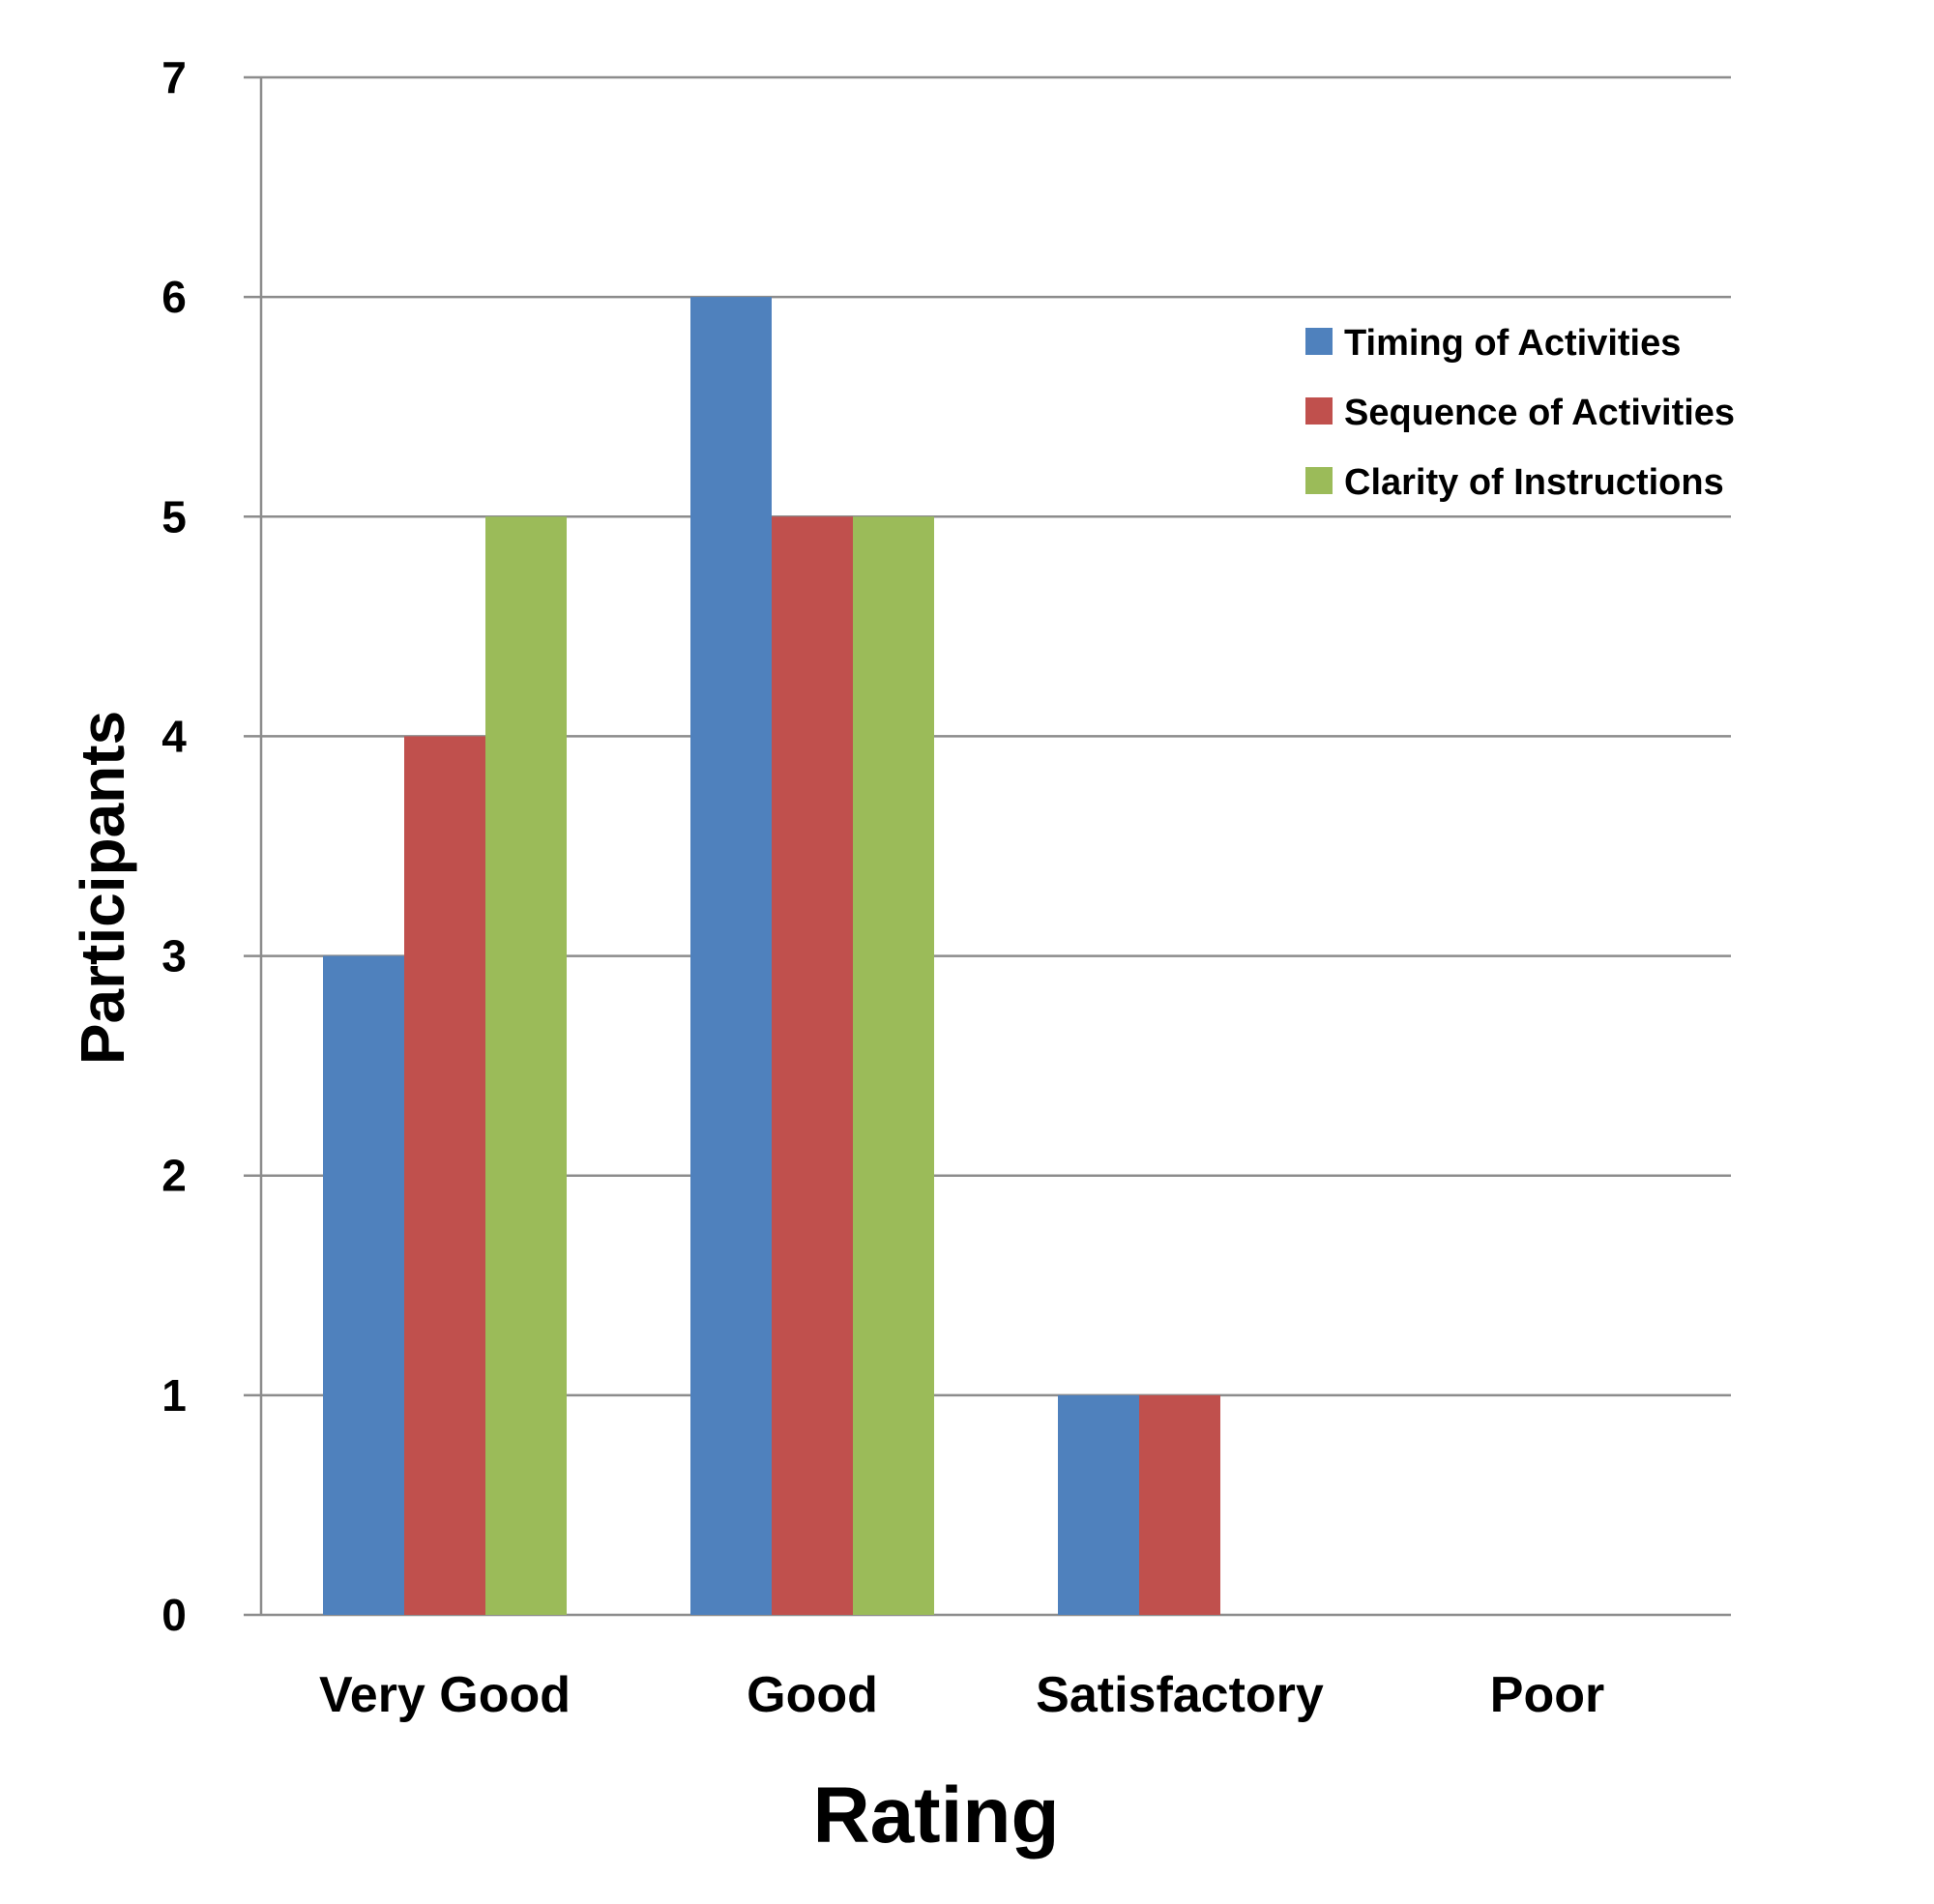  What do you see at coordinates (1539, 413) in the screenshot?
I see `legend-label: Sequence of Activities` at bounding box center [1539, 413].